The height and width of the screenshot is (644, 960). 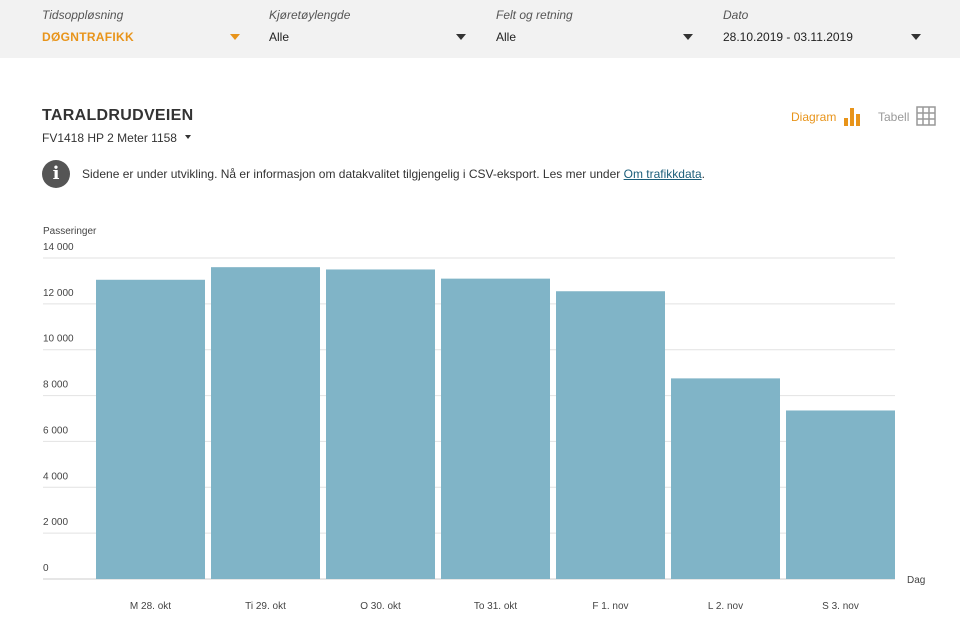 What do you see at coordinates (70, 231) in the screenshot?
I see `y-axis-label: Passeringer` at bounding box center [70, 231].